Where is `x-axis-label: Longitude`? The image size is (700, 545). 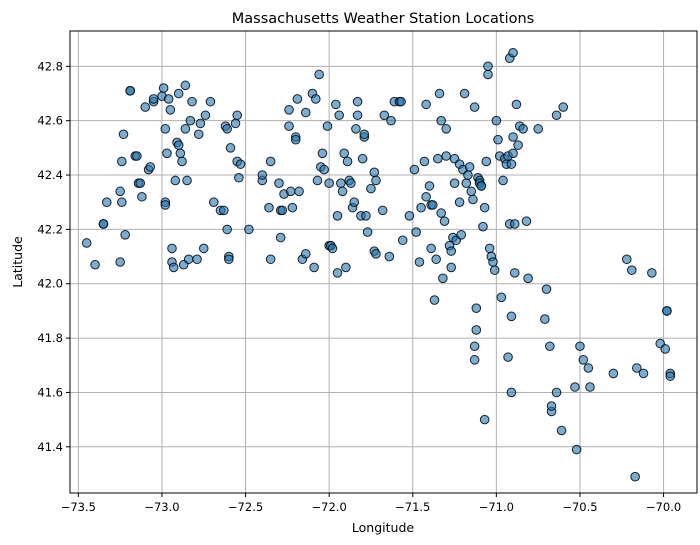 x-axis-label: Longitude is located at coordinates (383, 527).